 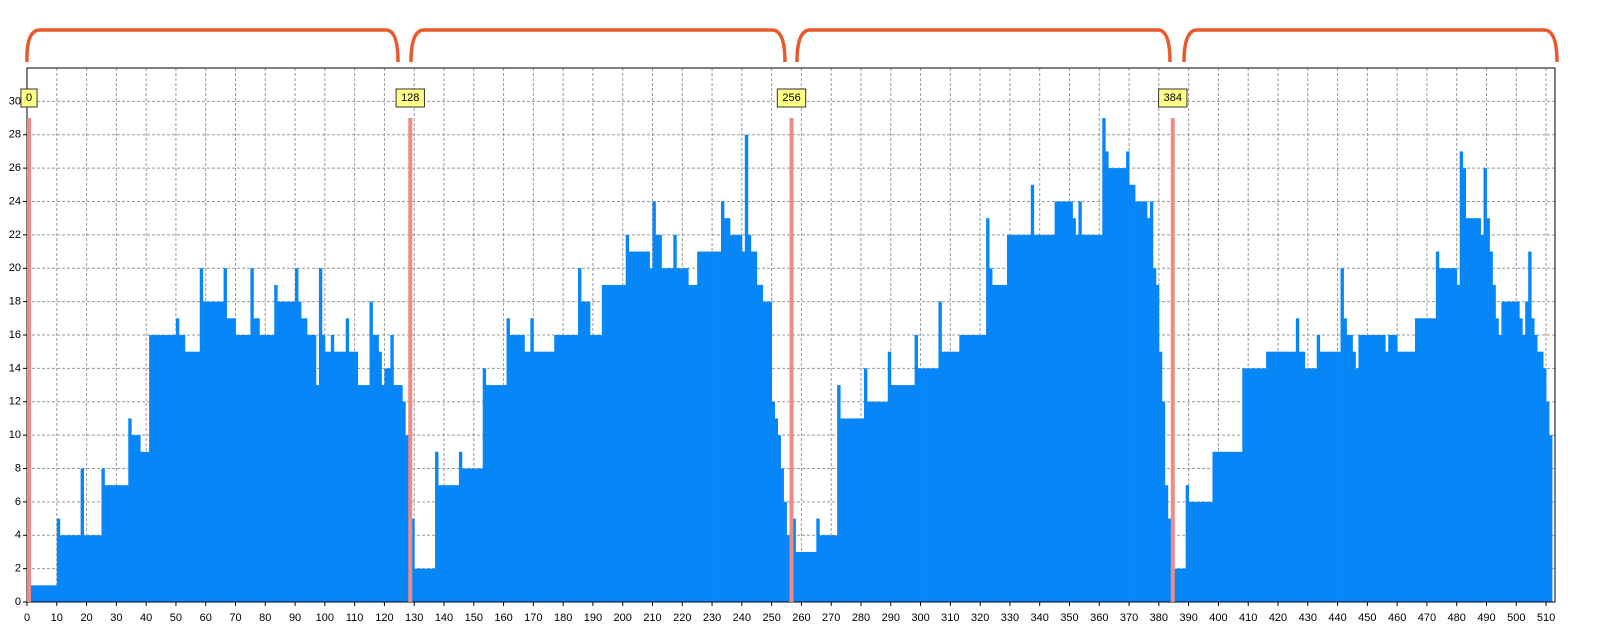 What do you see at coordinates (598, 45) in the screenshot?
I see `brace` at bounding box center [598, 45].